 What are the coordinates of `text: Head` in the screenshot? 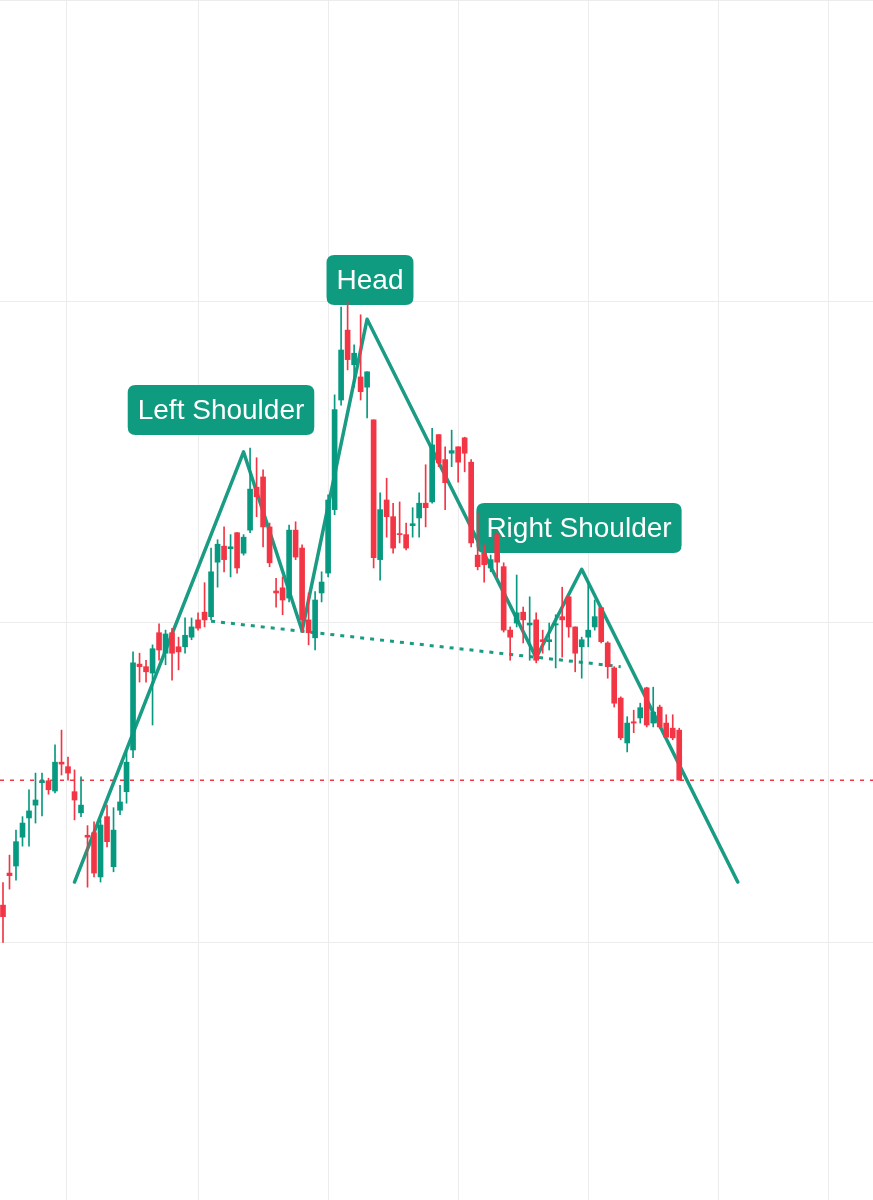 It's located at (370, 279).